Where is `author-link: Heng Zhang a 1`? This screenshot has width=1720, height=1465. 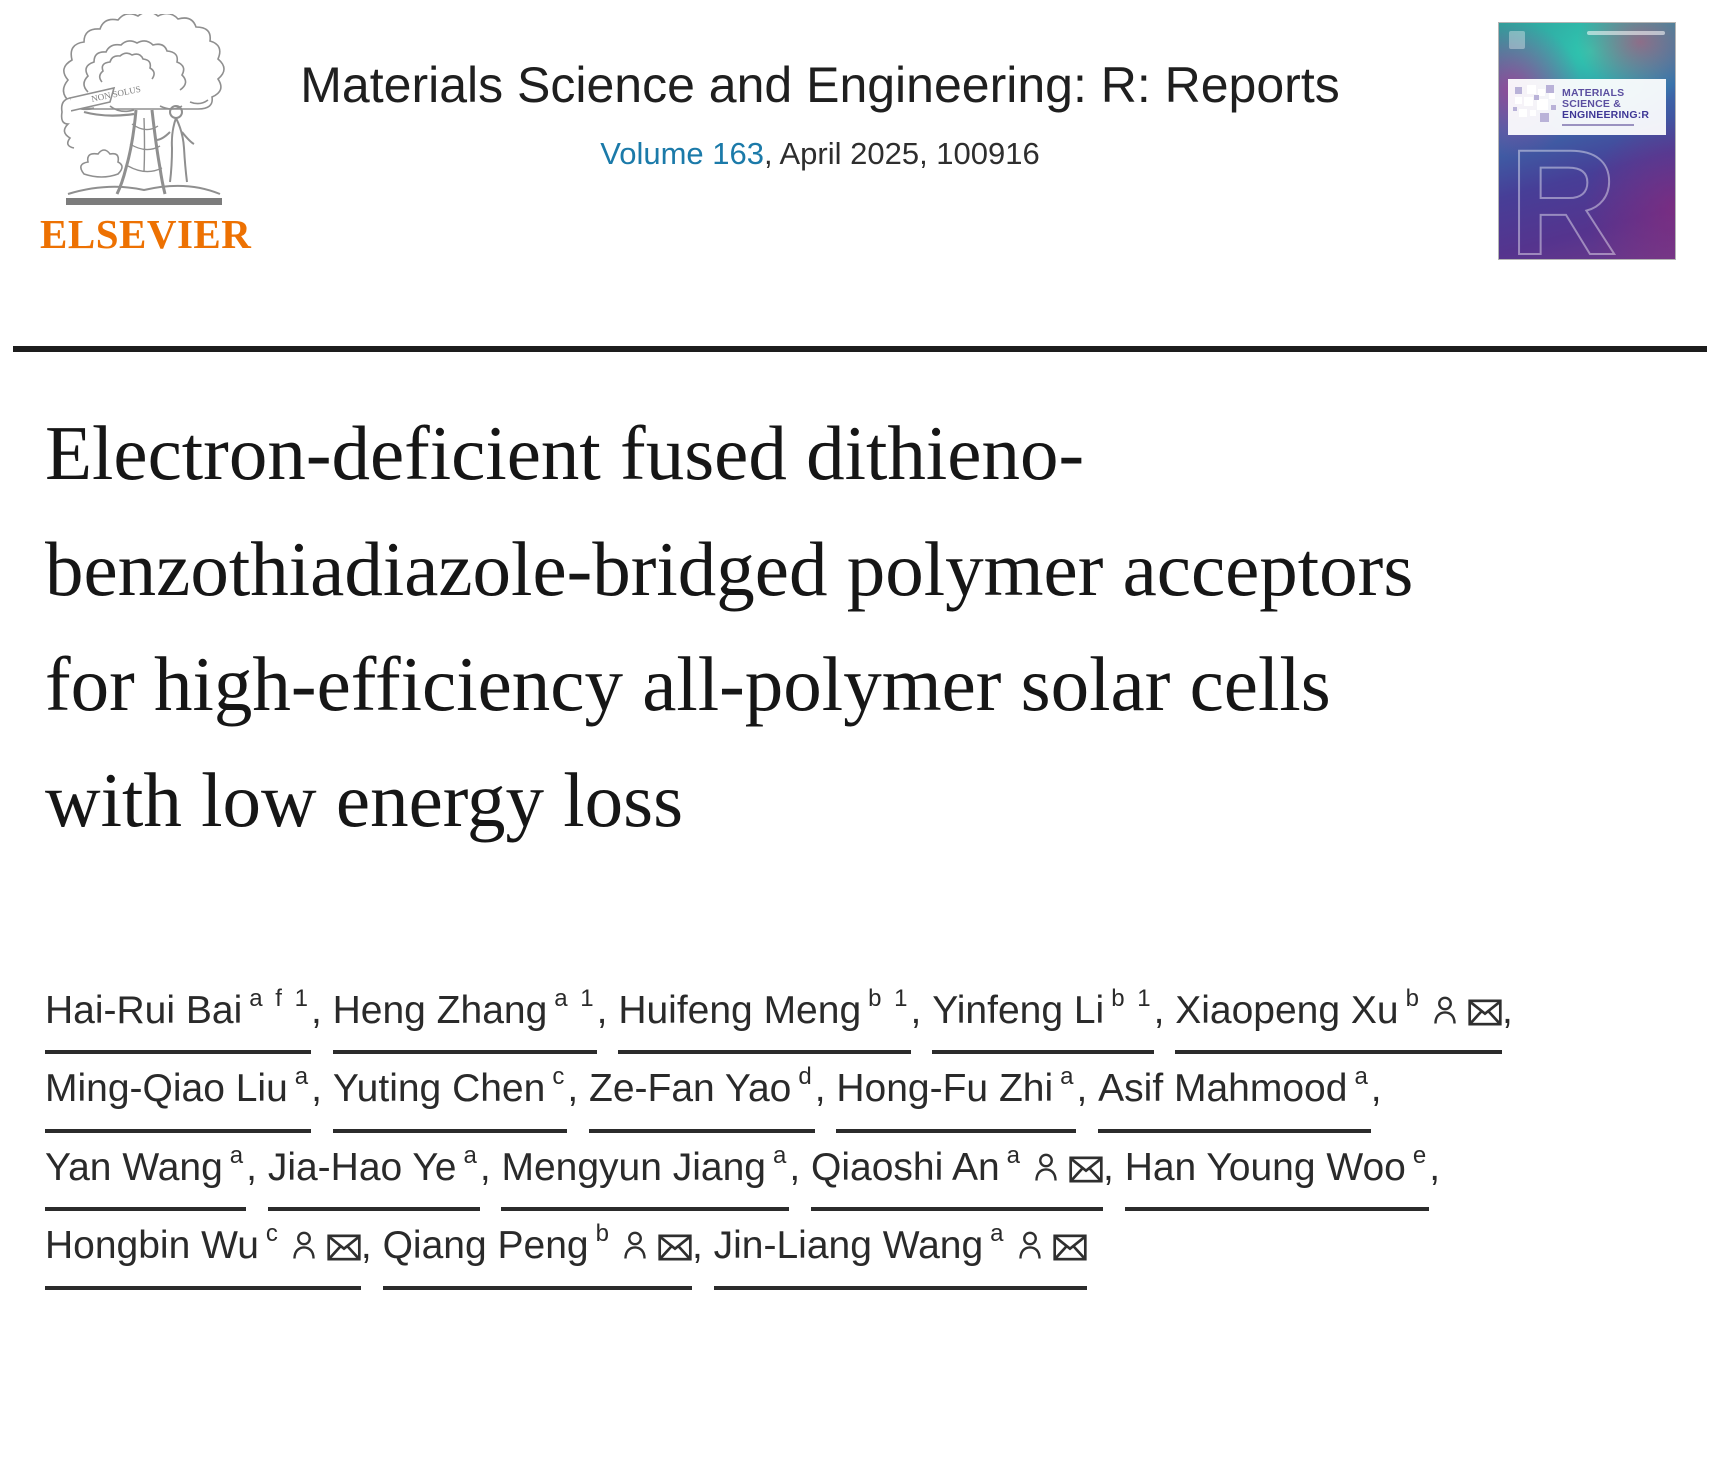
author-link: Heng Zhang a 1 is located at coordinates (464, 1015).